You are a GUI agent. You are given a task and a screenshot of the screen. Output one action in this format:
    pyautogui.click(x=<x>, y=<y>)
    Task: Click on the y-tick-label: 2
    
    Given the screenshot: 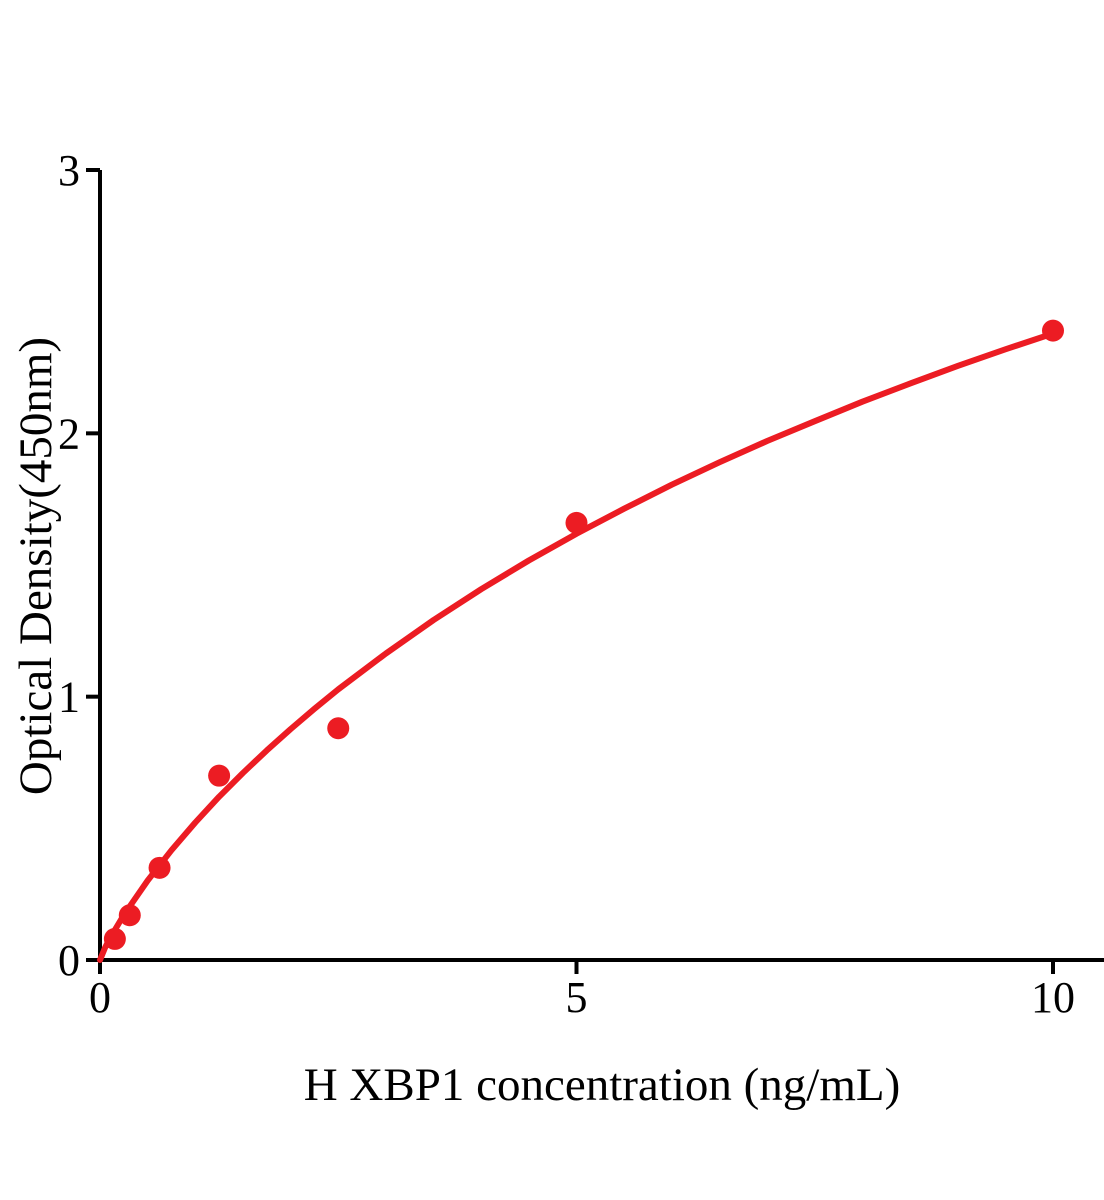 What is the action you would take?
    pyautogui.click(x=69, y=433)
    